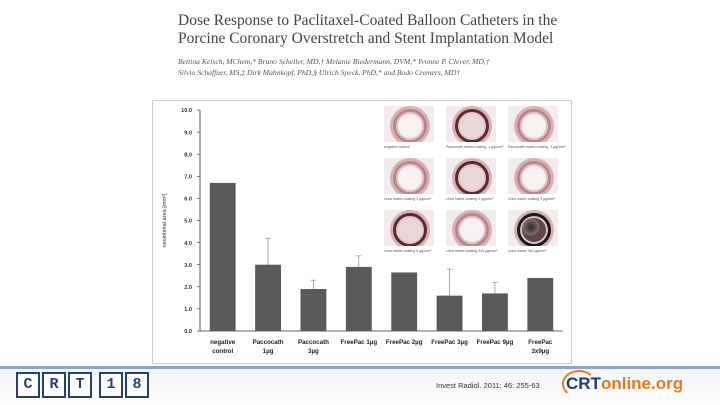  I want to click on swoosh-icon, so click(579, 384).